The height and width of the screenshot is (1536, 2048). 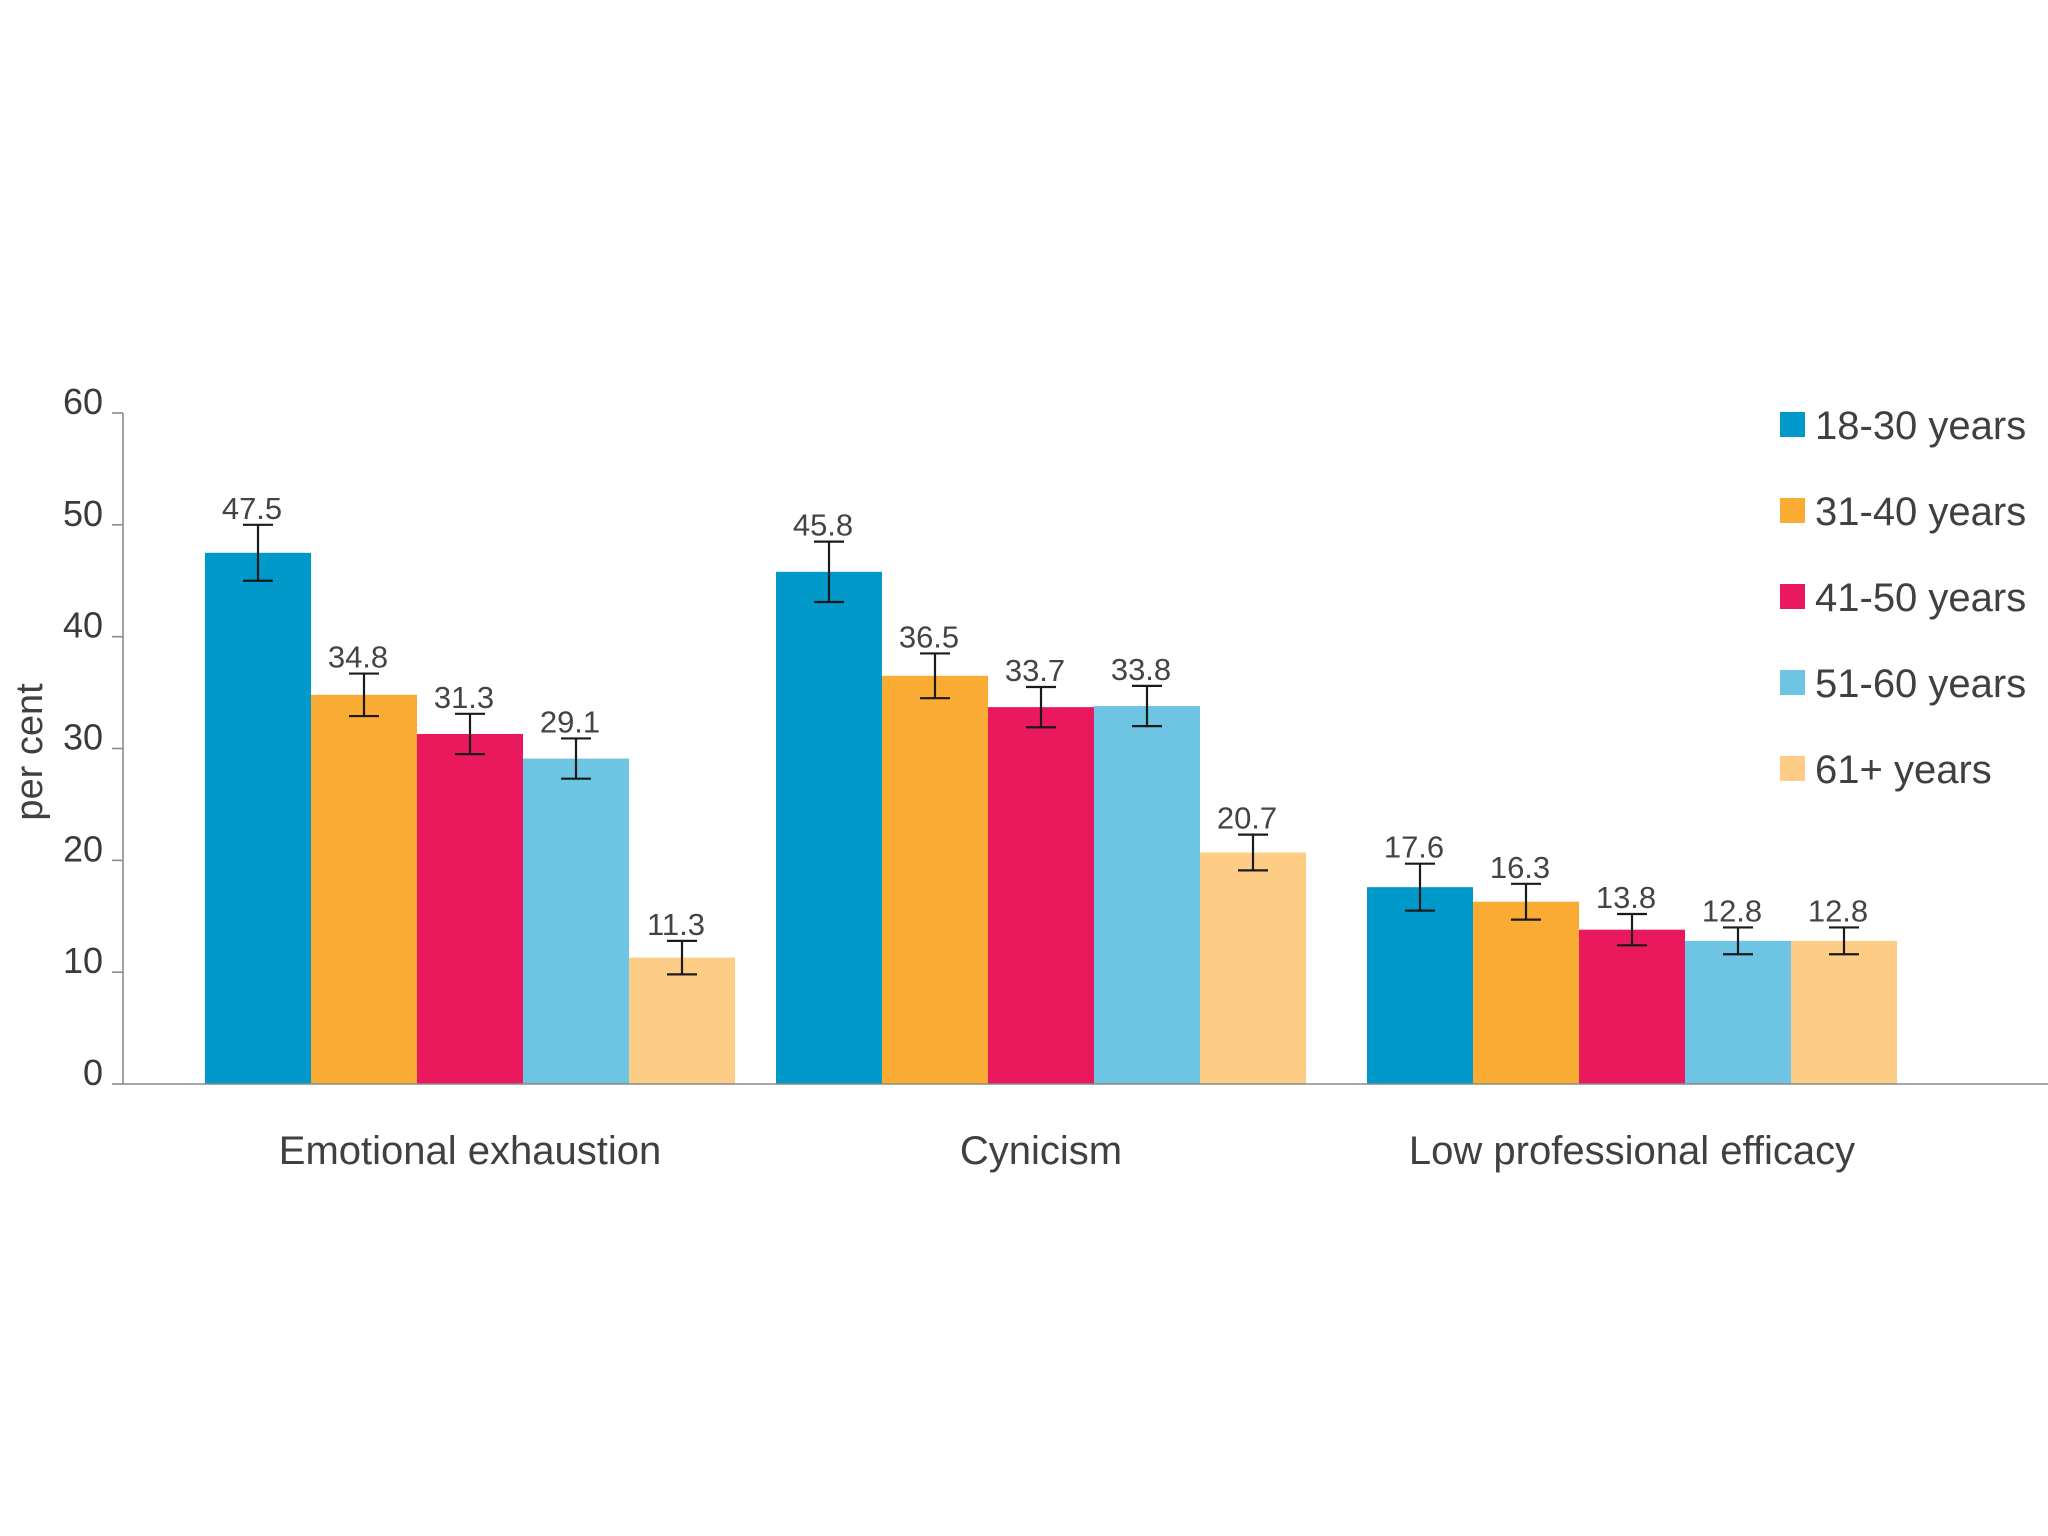 I want to click on data-label-51-60-years-emotional-exhaustion: 29.1, so click(x=570, y=721).